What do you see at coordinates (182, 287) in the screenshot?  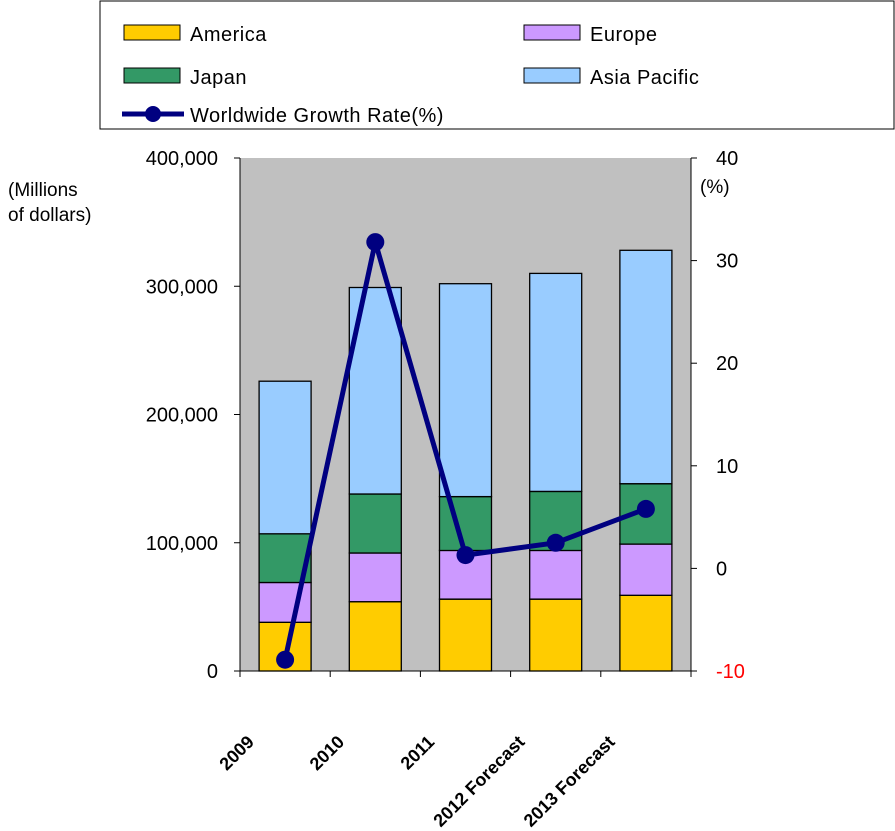 I see `left-tick-label: 300,000` at bounding box center [182, 287].